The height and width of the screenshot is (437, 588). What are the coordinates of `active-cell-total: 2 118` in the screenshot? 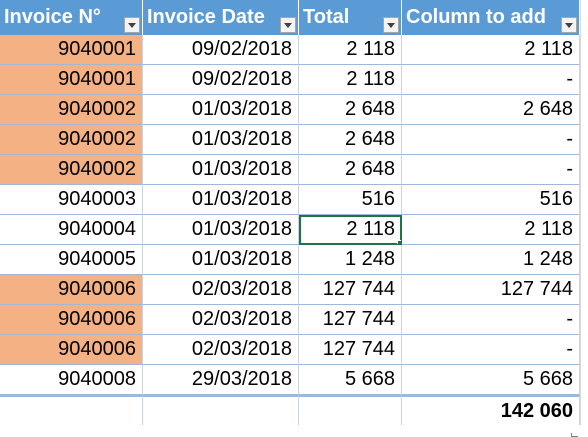 It's located at (350, 230).